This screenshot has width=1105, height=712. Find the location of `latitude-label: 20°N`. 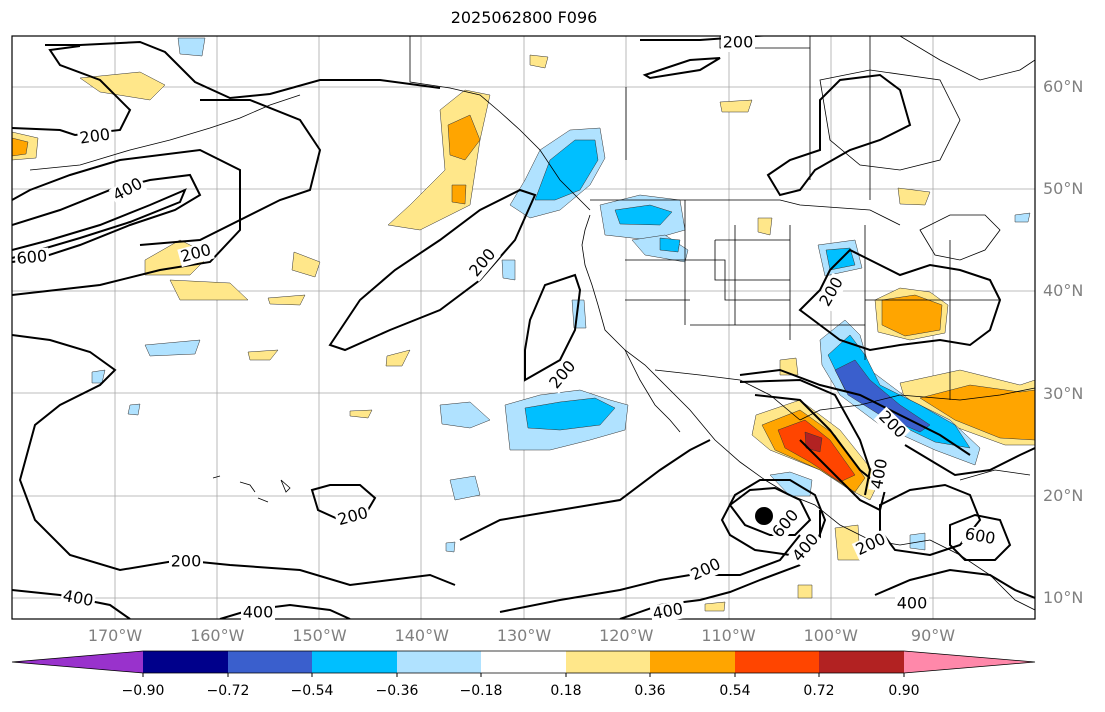

latitude-label: 20°N is located at coordinates (1063, 495).